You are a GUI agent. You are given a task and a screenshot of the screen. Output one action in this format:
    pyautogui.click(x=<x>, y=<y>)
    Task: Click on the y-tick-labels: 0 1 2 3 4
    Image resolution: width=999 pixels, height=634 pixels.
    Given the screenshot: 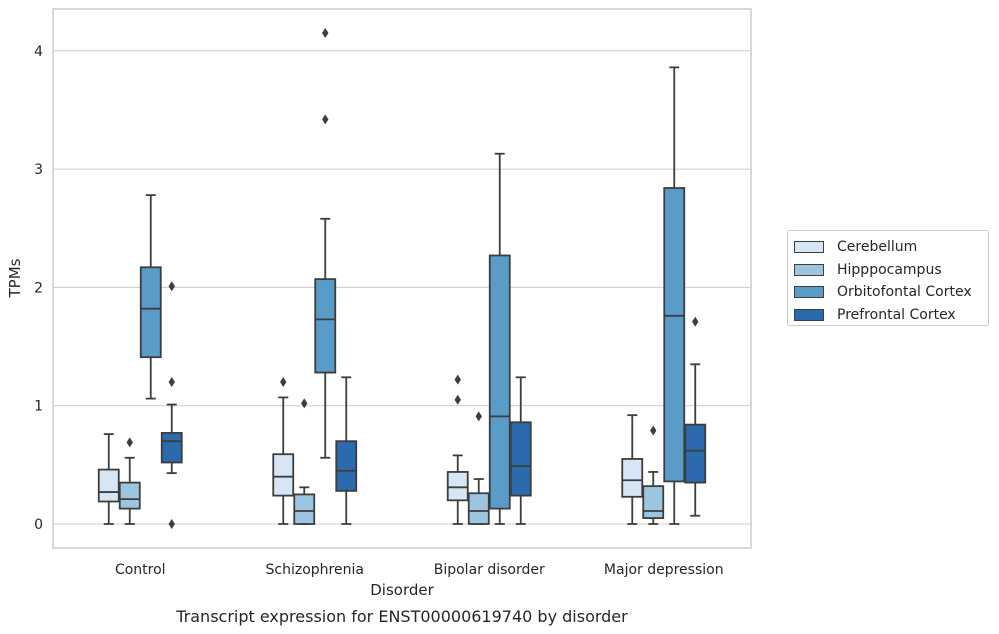 What is the action you would take?
    pyautogui.click(x=38, y=288)
    